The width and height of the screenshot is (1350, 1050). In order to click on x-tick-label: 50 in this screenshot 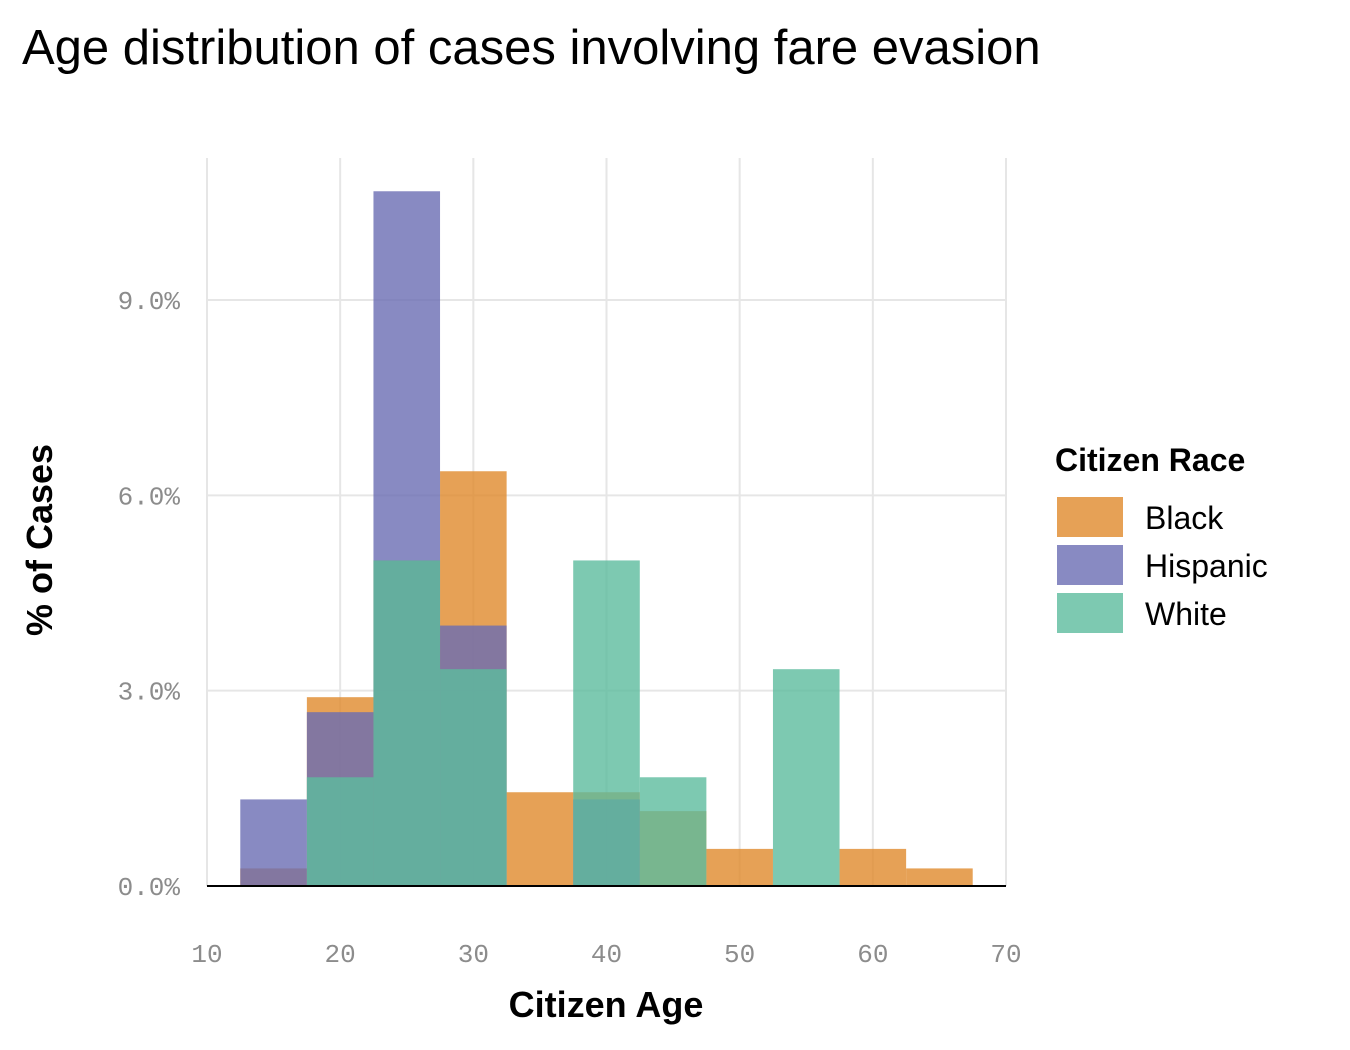, I will do `click(739, 955)`.